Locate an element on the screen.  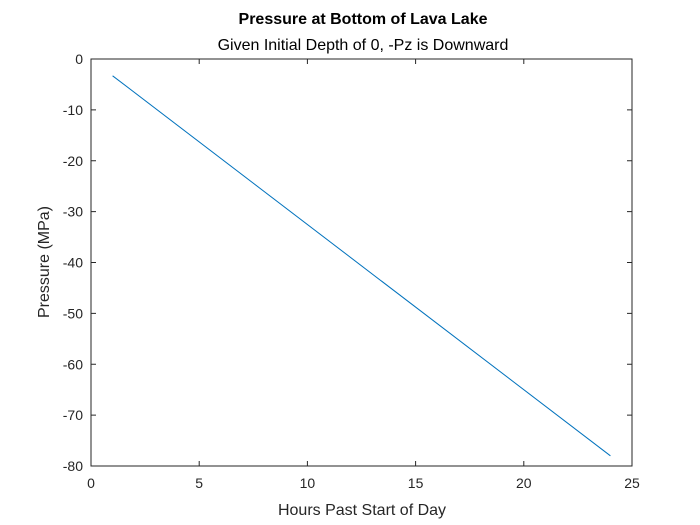
x-tick-label: 25 is located at coordinates (632, 483).